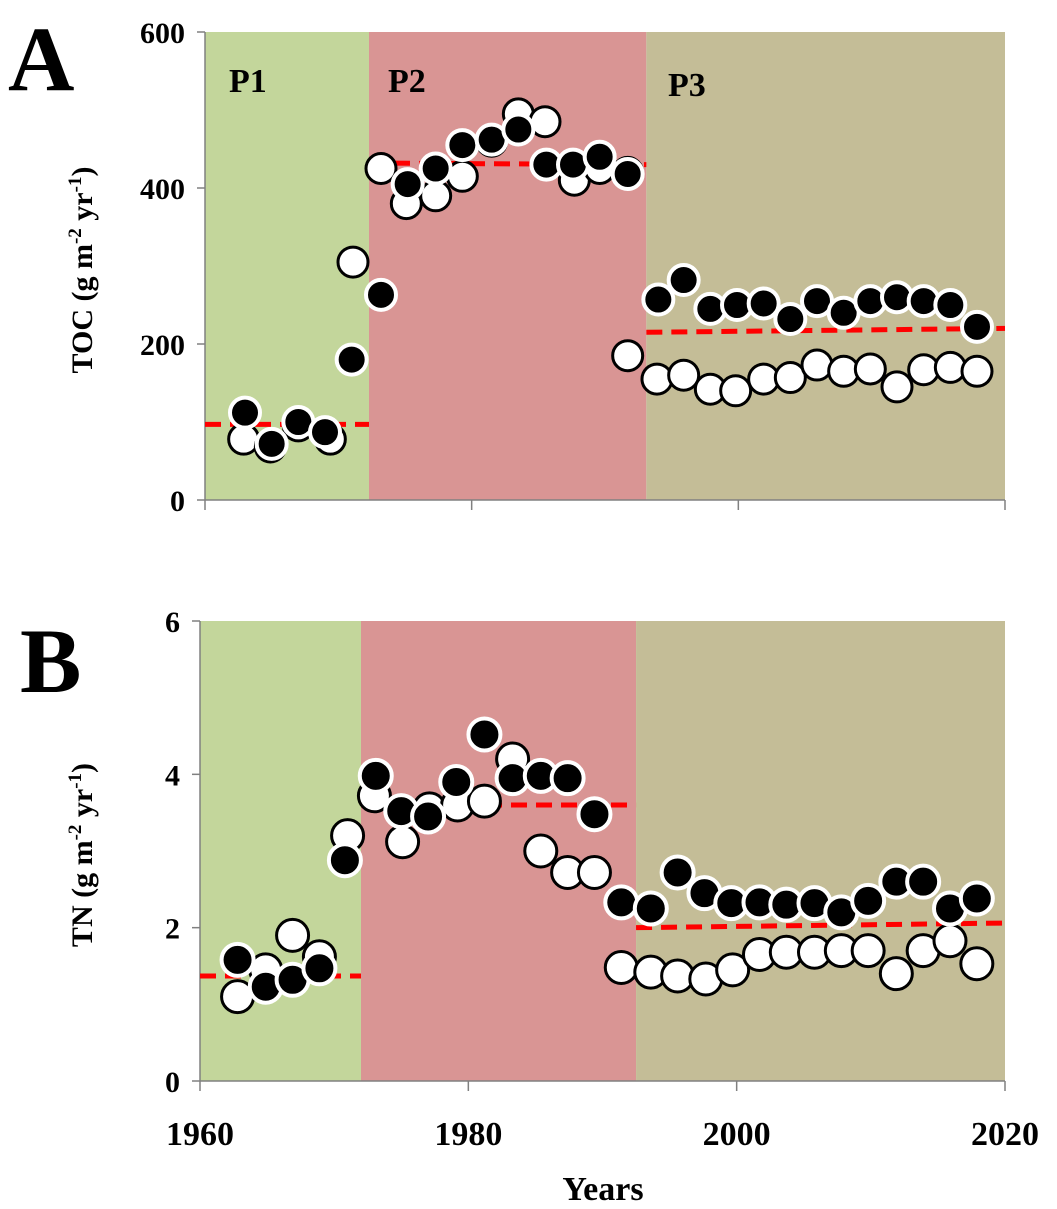 This screenshot has height=1209, width=1057. What do you see at coordinates (687, 85) in the screenshot?
I see `period-label-3: P3` at bounding box center [687, 85].